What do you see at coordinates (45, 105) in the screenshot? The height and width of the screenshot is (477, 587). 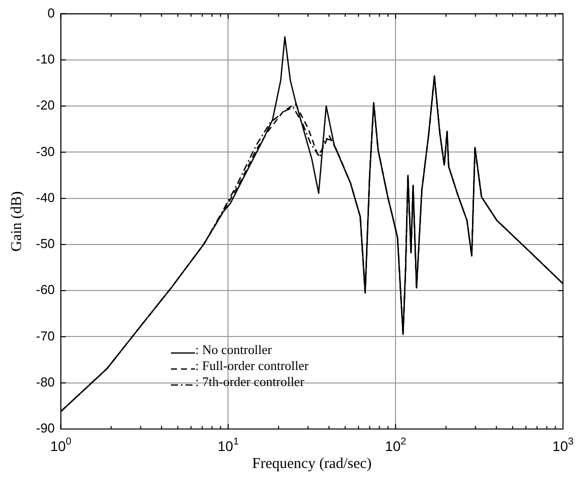 I see `y-tick-label: -20` at bounding box center [45, 105].